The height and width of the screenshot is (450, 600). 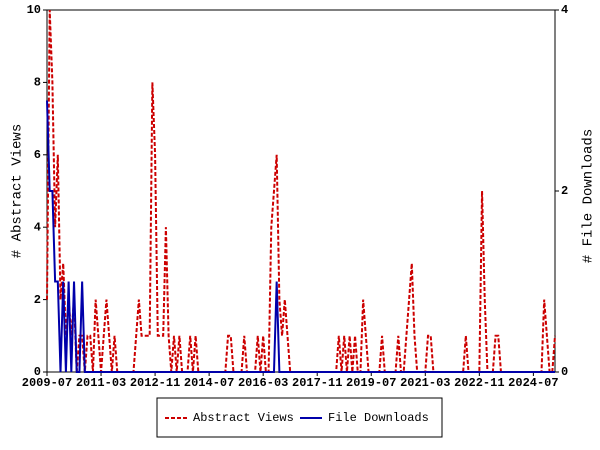 What do you see at coordinates (37, 300) in the screenshot?
I see `y-tick-label: 2` at bounding box center [37, 300].